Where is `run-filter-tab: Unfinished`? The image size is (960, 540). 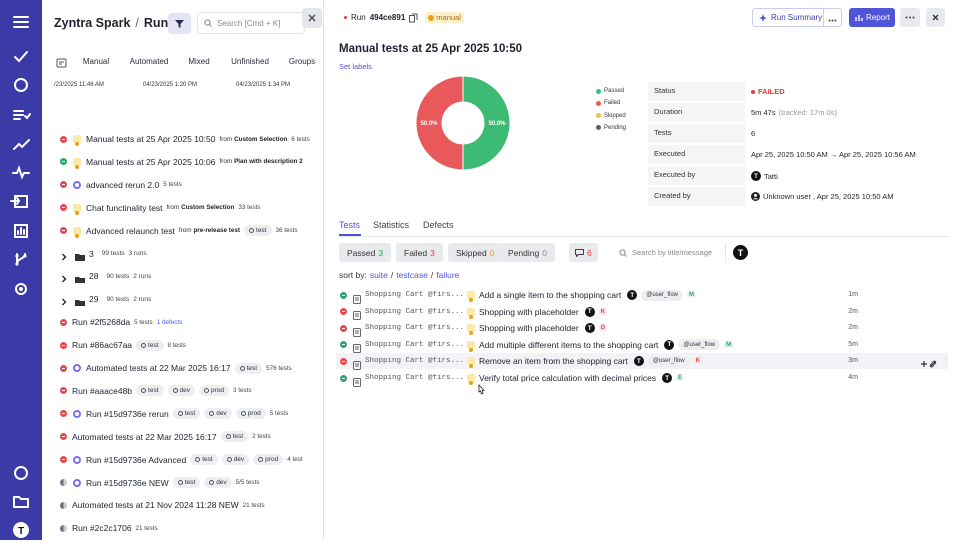
run-filter-tab: Unfinished is located at coordinates (250, 61).